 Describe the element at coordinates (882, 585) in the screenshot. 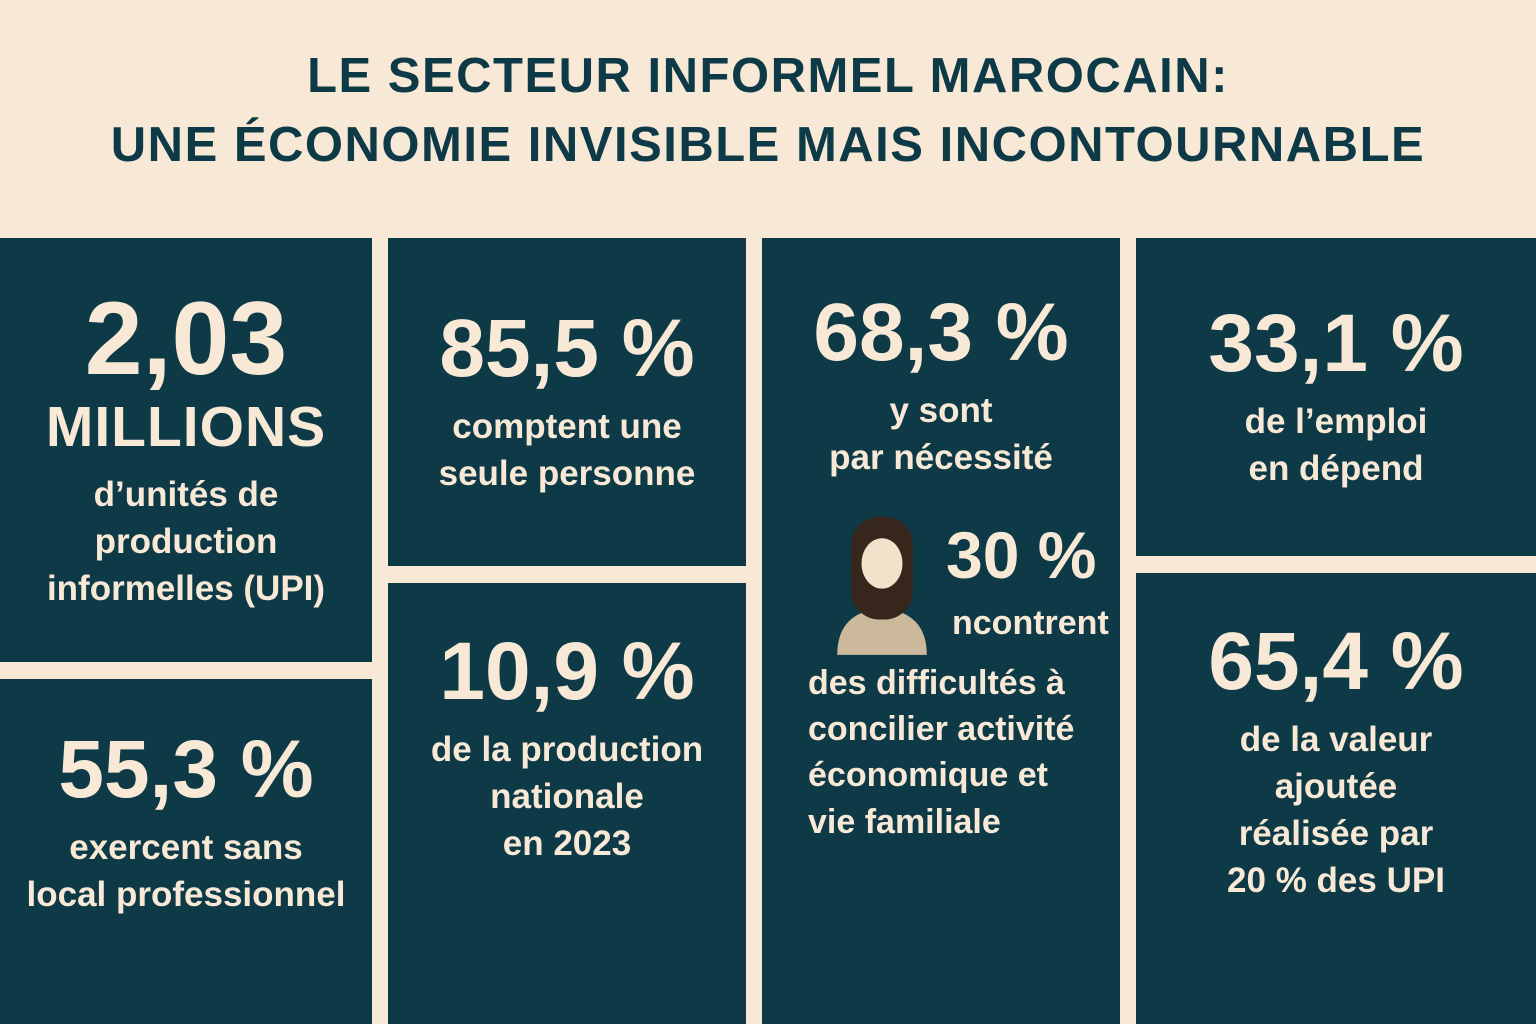

I see `woman-avatar-icon` at that location.